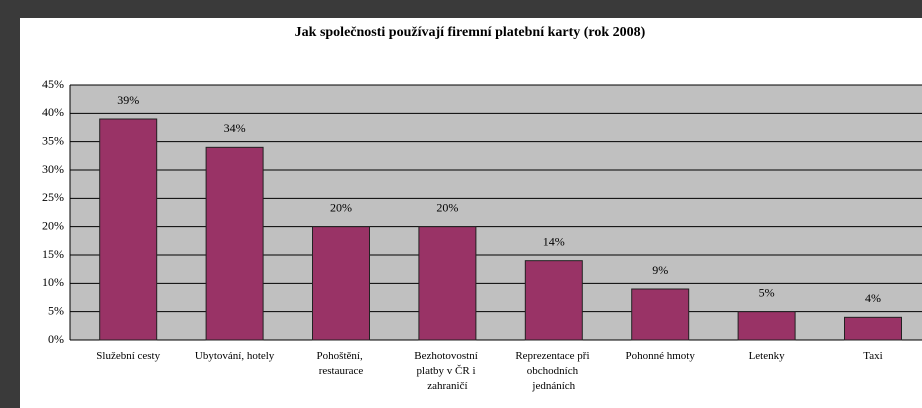 The image size is (922, 408). Describe the element at coordinates (873, 298) in the screenshot. I see `data-label: 4%` at that location.